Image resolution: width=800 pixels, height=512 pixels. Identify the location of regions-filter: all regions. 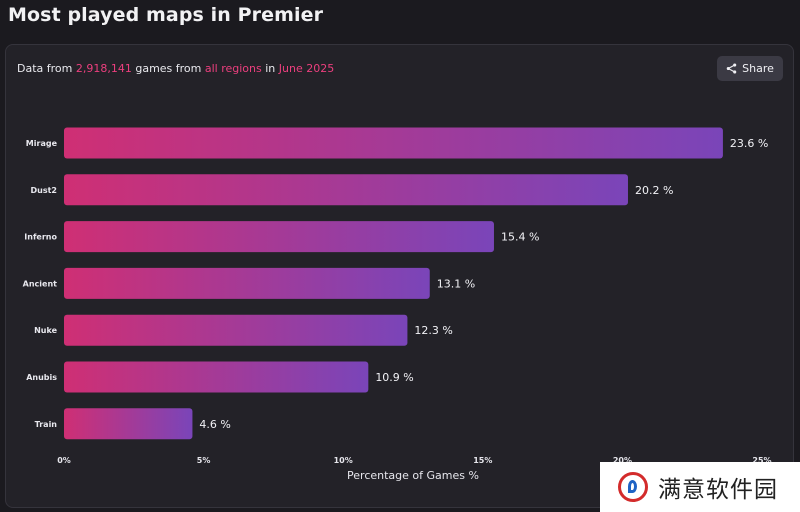
(233, 68).